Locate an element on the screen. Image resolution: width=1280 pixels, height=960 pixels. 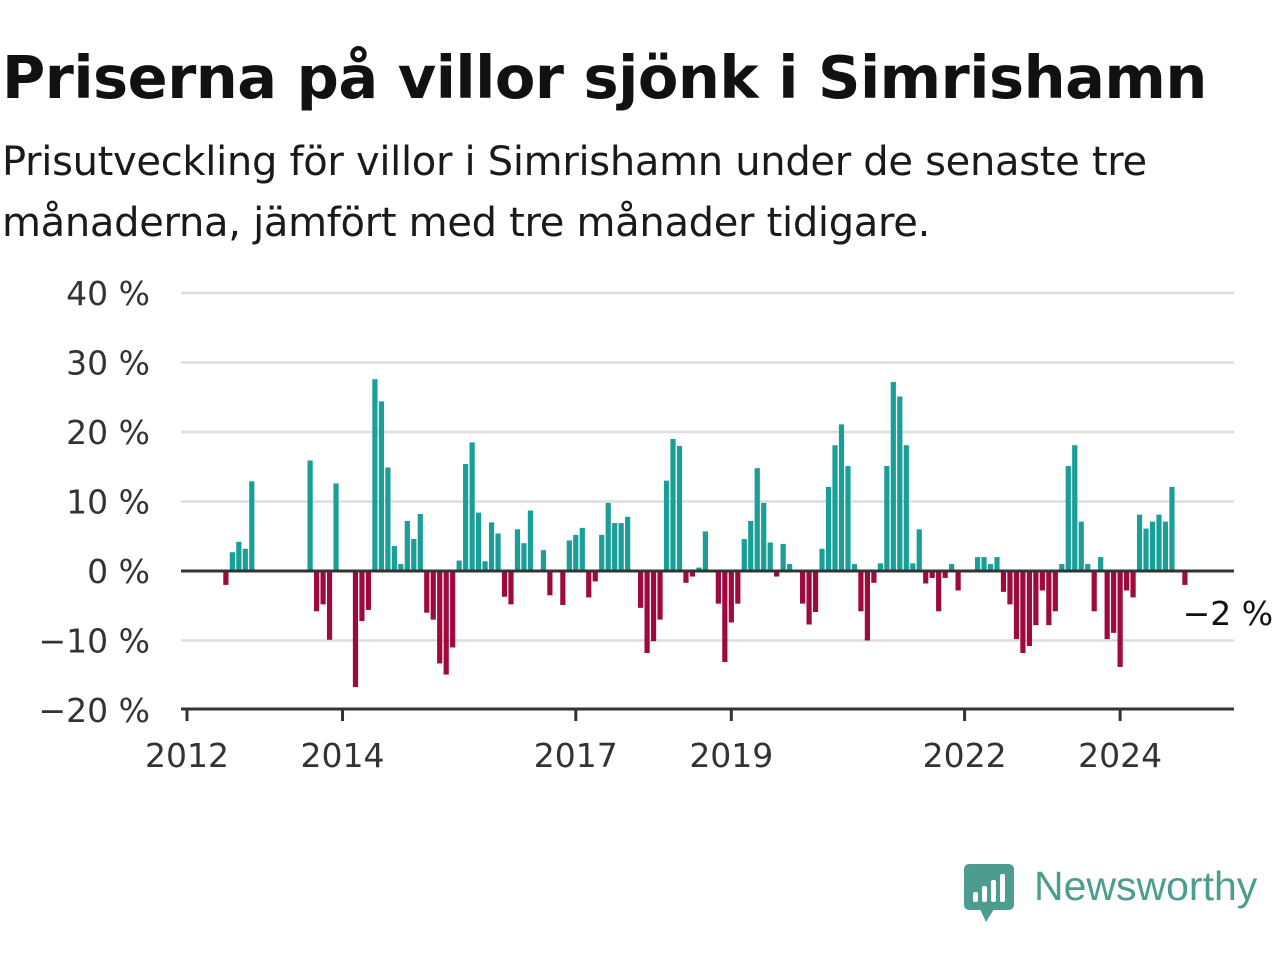
x-tick-label: 2024 is located at coordinates (1120, 755).